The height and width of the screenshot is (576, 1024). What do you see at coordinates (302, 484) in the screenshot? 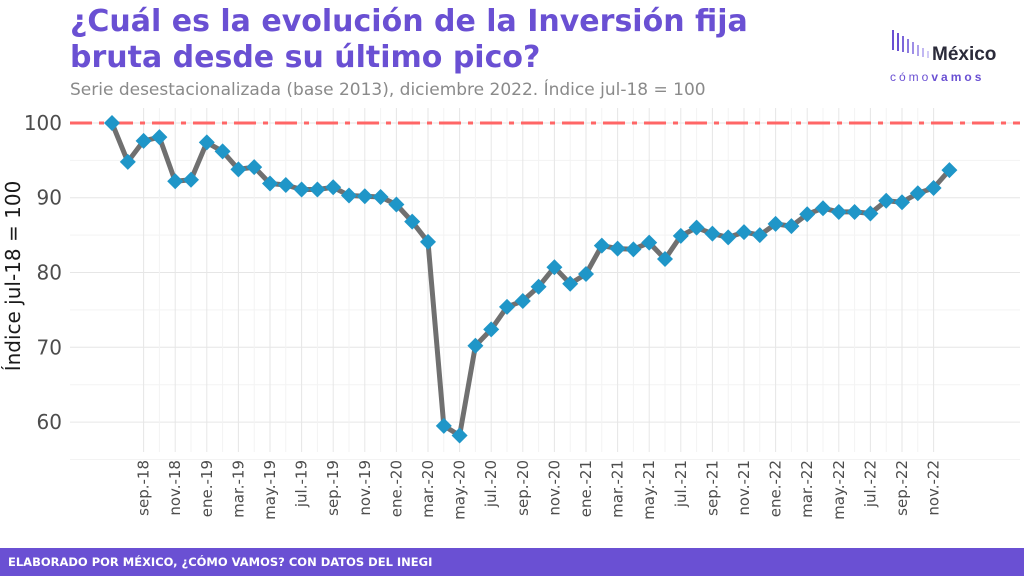
I see `x-tick-label: jul.-19` at bounding box center [302, 484].